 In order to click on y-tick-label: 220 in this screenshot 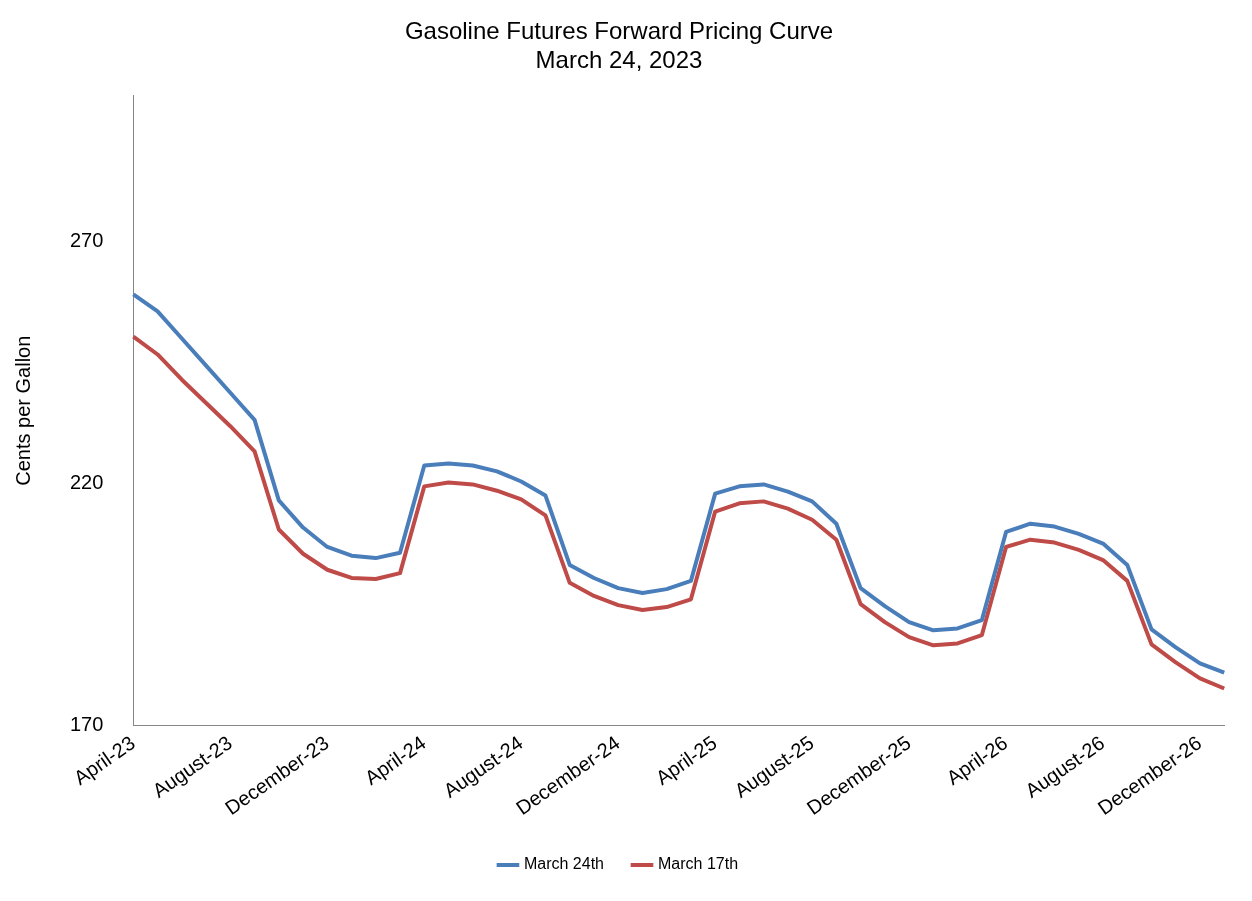, I will do `click(86, 481)`.